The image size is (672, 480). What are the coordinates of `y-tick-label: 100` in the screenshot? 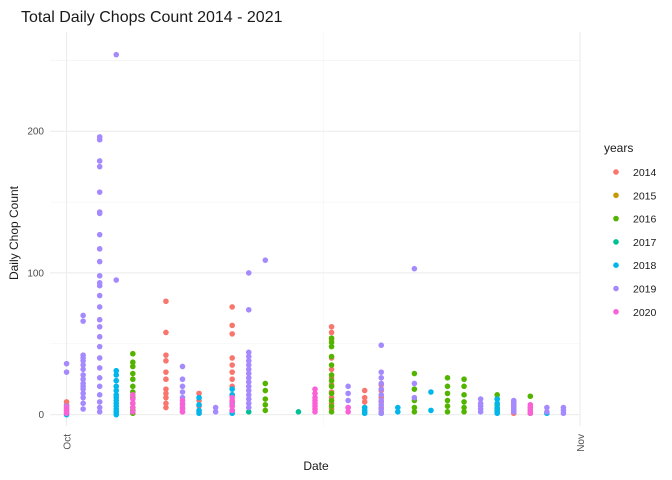 It's located at (35, 273).